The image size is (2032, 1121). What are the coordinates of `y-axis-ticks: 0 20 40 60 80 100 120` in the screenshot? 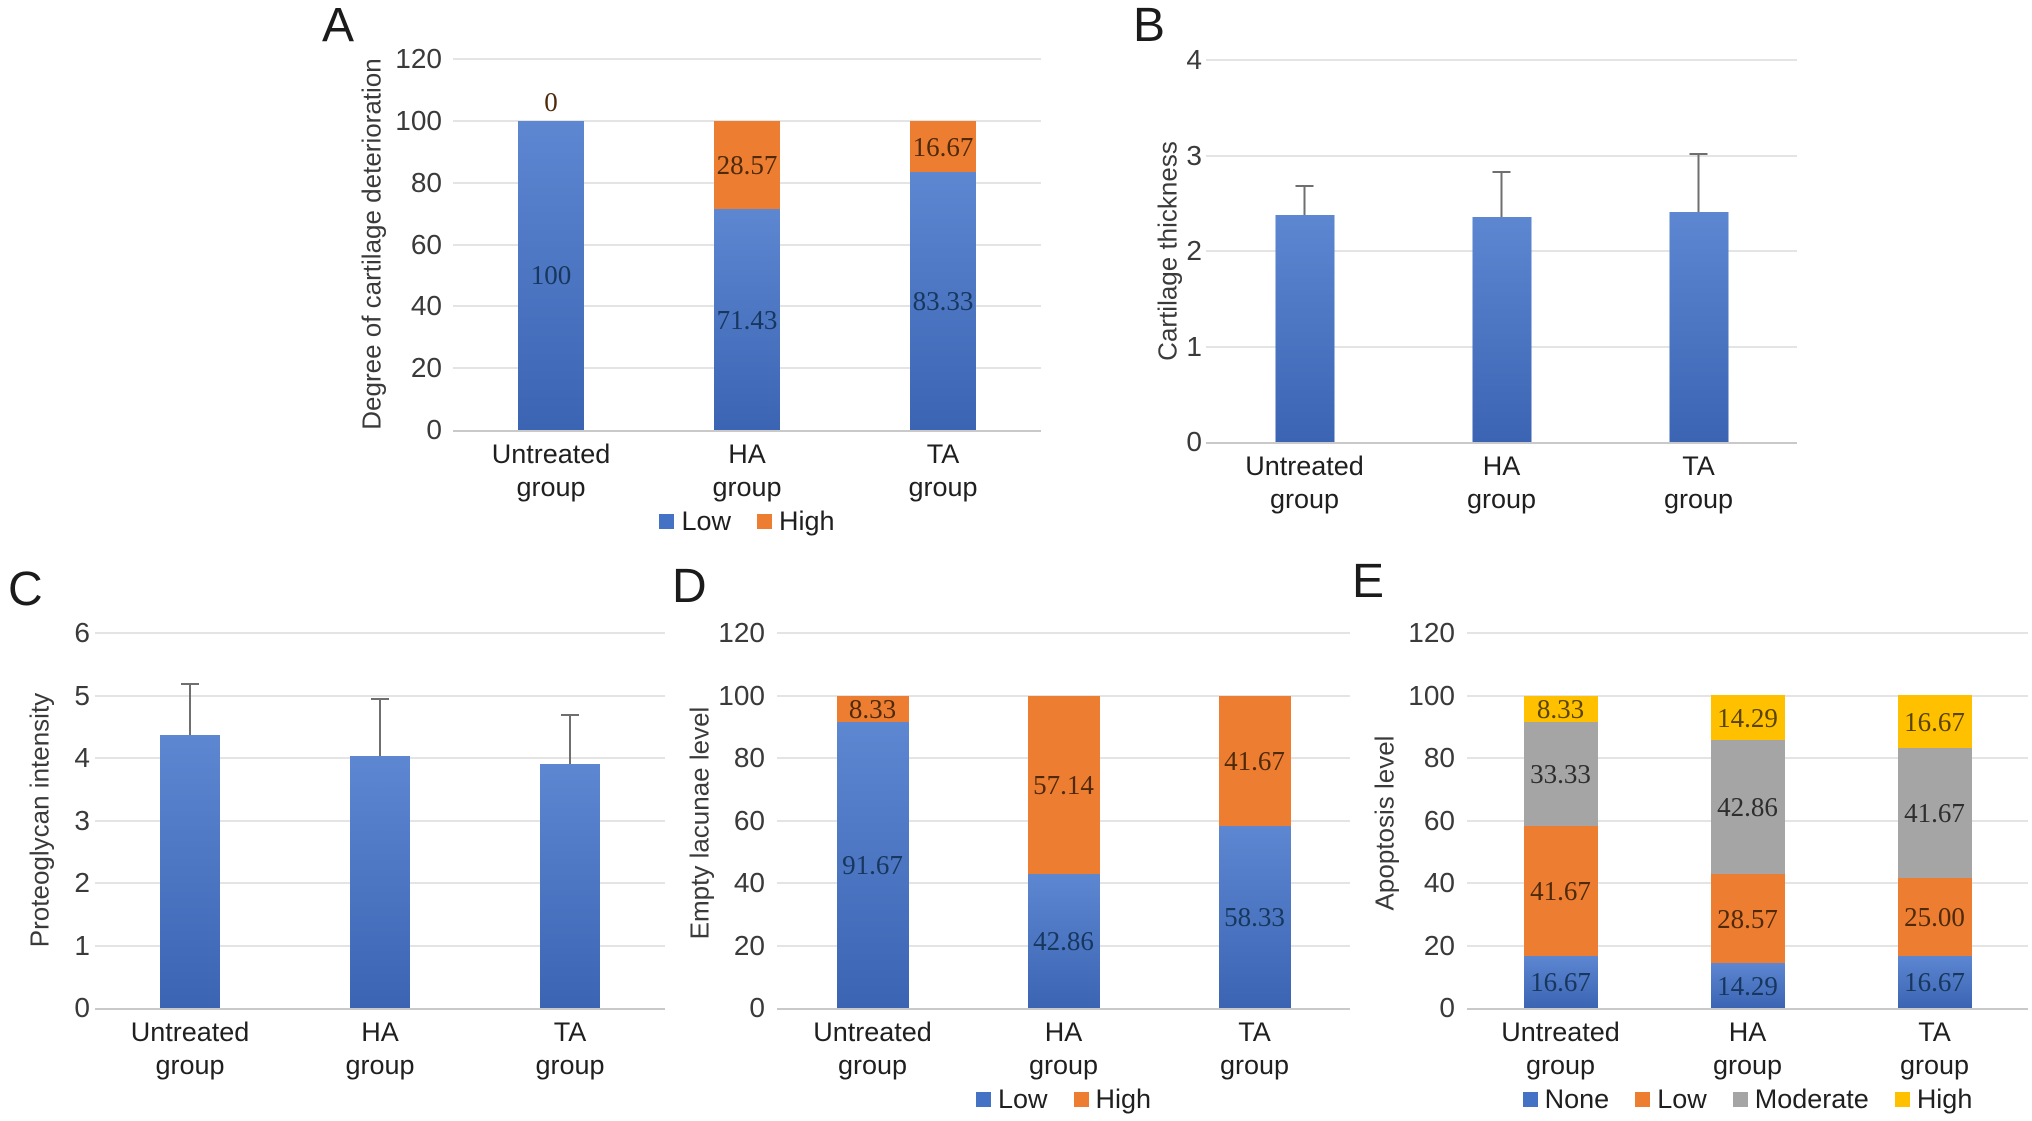 It's located at (411, 244).